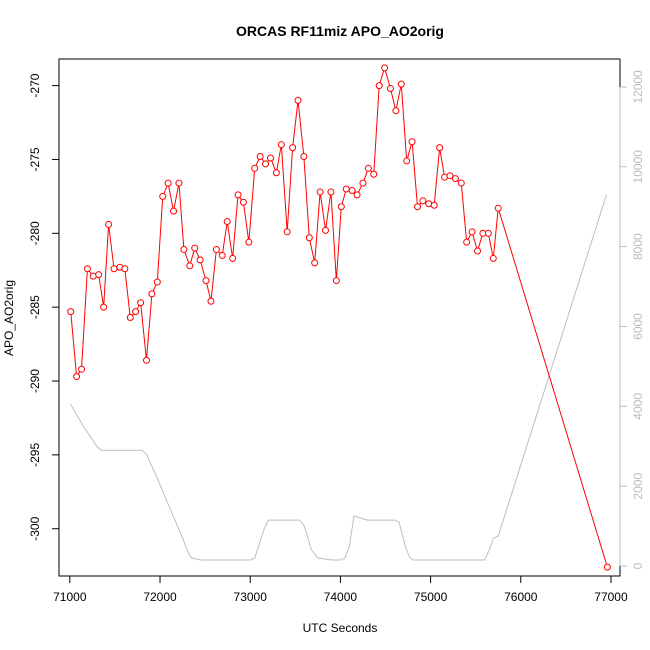 The width and height of the screenshot is (650, 650). What do you see at coordinates (160, 597) in the screenshot?
I see `x-tick-label: 72000` at bounding box center [160, 597].